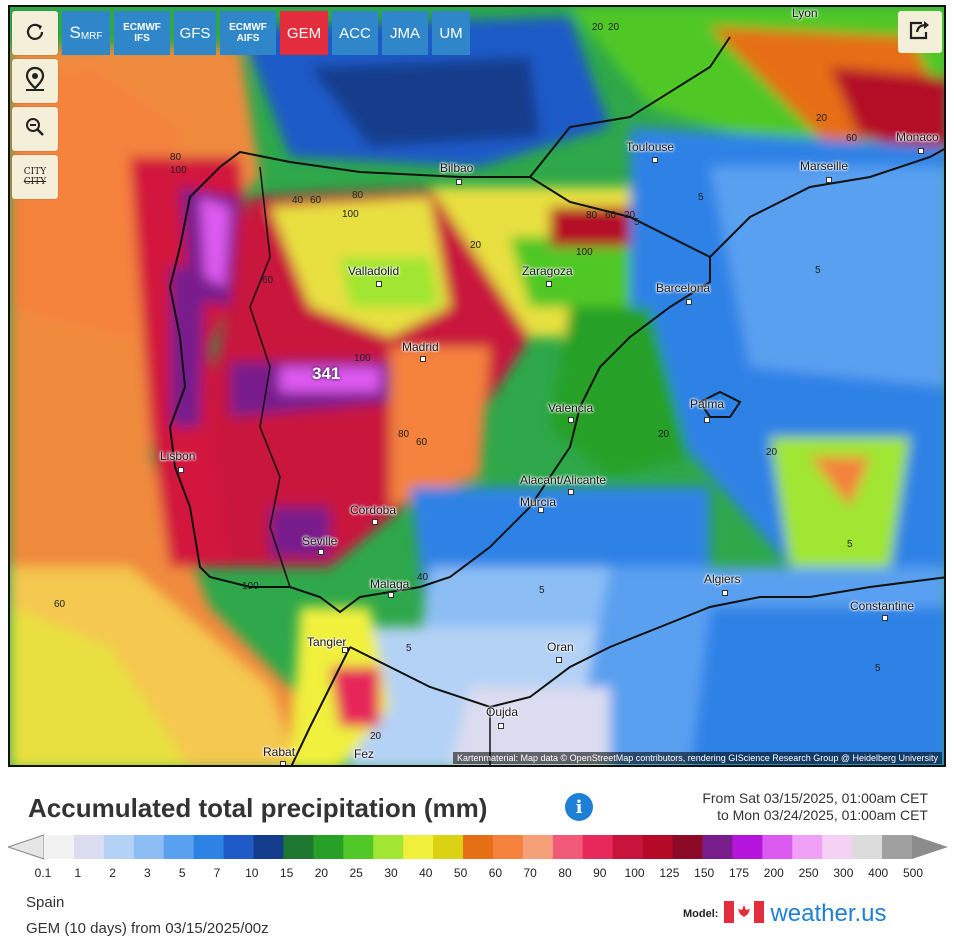  Describe the element at coordinates (478, 847) in the screenshot. I see `color-legend` at that location.